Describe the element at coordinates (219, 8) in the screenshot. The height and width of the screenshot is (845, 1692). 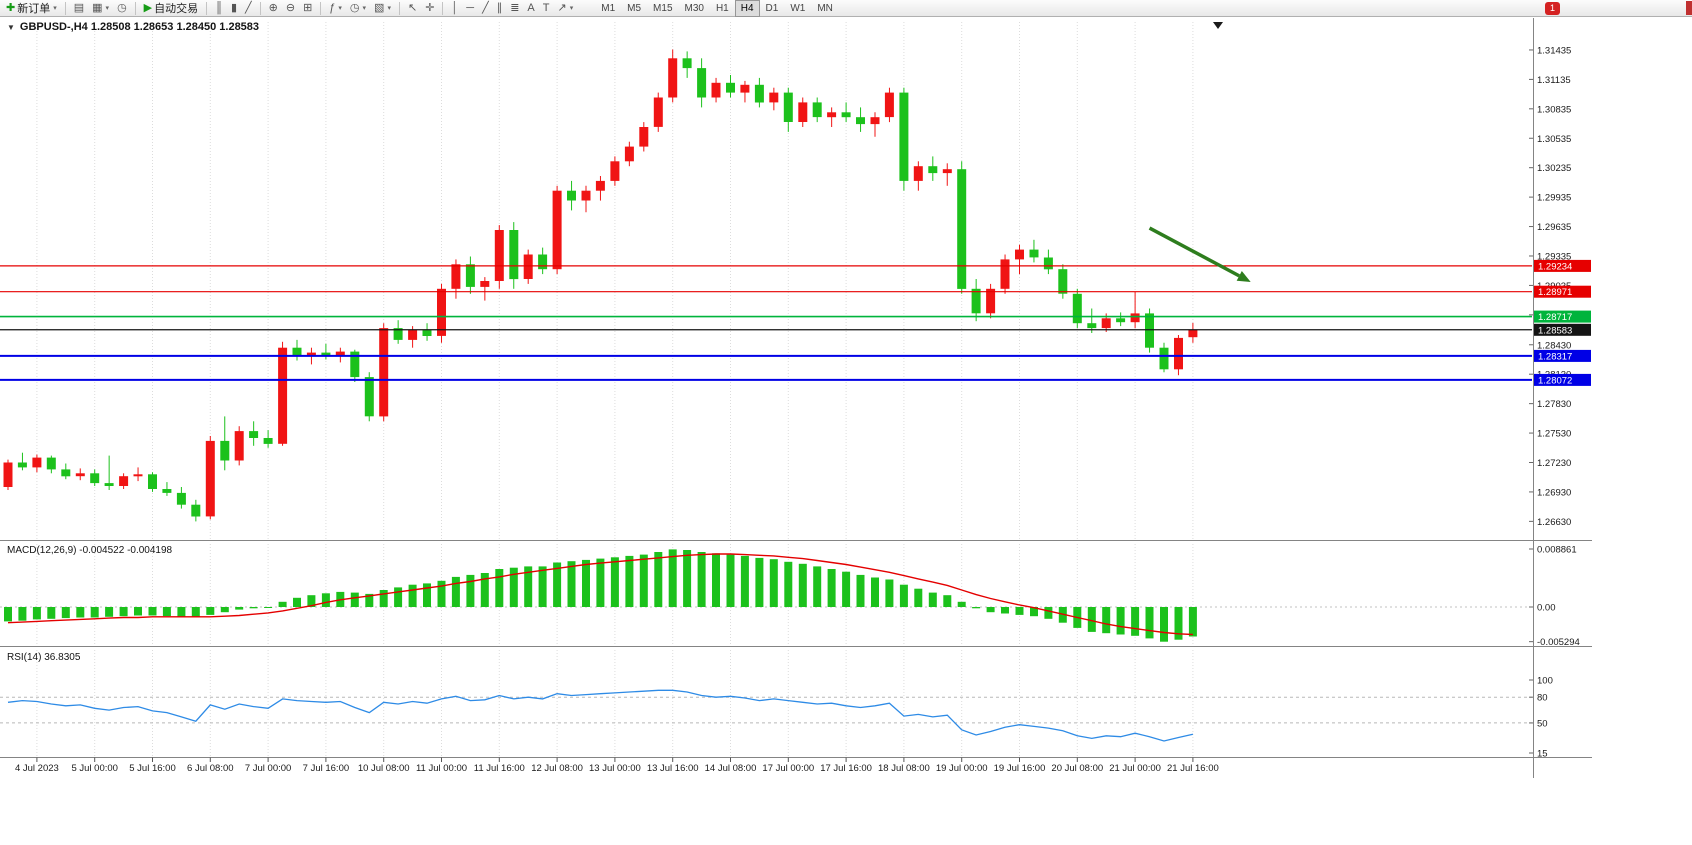
I see `bar-chart-button: ║` at that location.